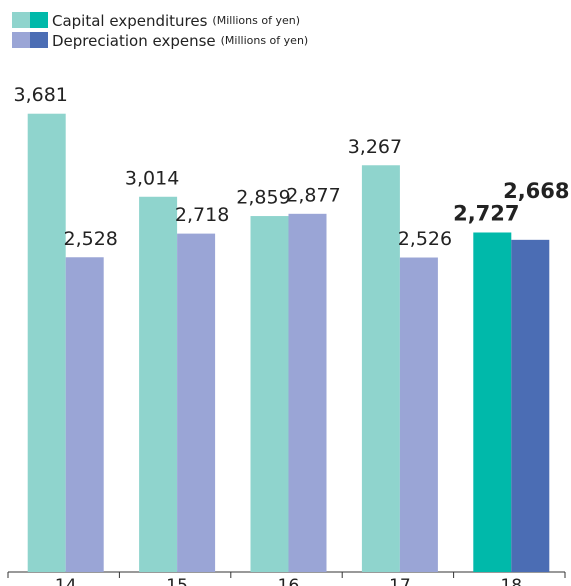 The width and height of the screenshot is (571, 586). What do you see at coordinates (130, 21) in the screenshot?
I see `legend-name: Capital expenditures` at bounding box center [130, 21].